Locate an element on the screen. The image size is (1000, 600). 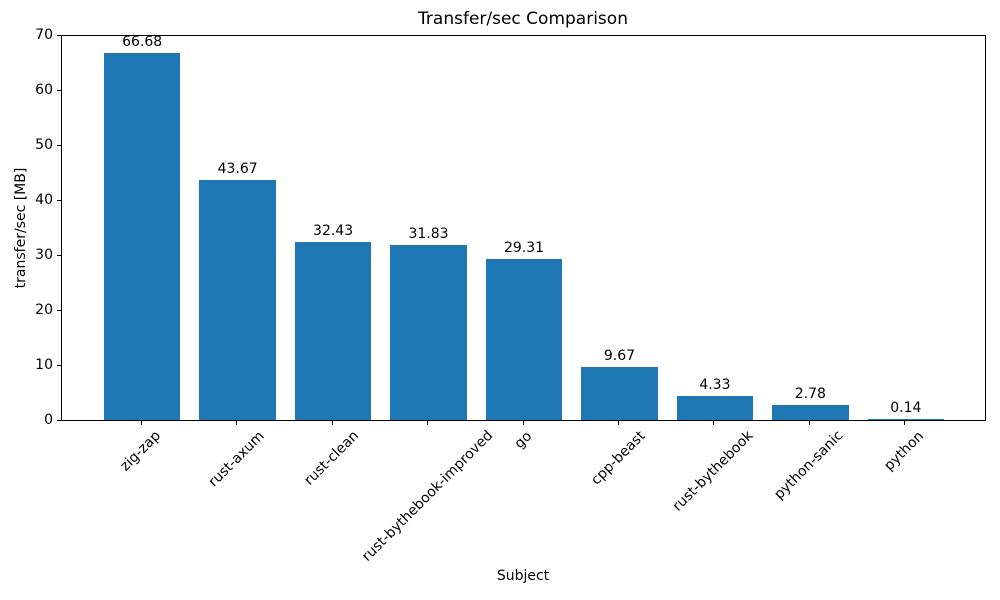
x-tick-label: cpp-beast is located at coordinates (618, 458).